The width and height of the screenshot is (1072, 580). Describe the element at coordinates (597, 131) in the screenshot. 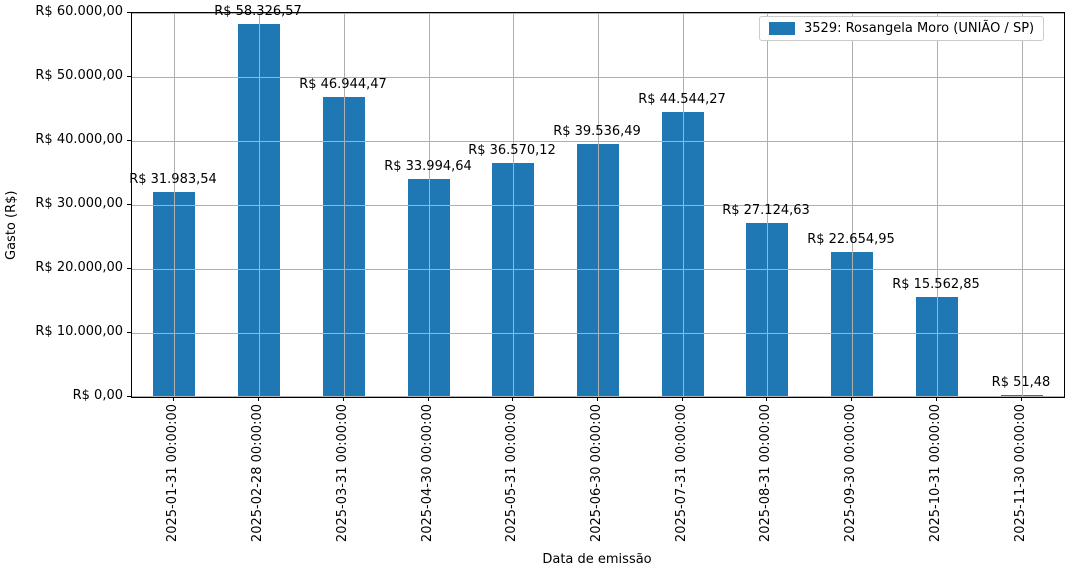

I see `bar-value-label: R$ 39.536,49` at that location.